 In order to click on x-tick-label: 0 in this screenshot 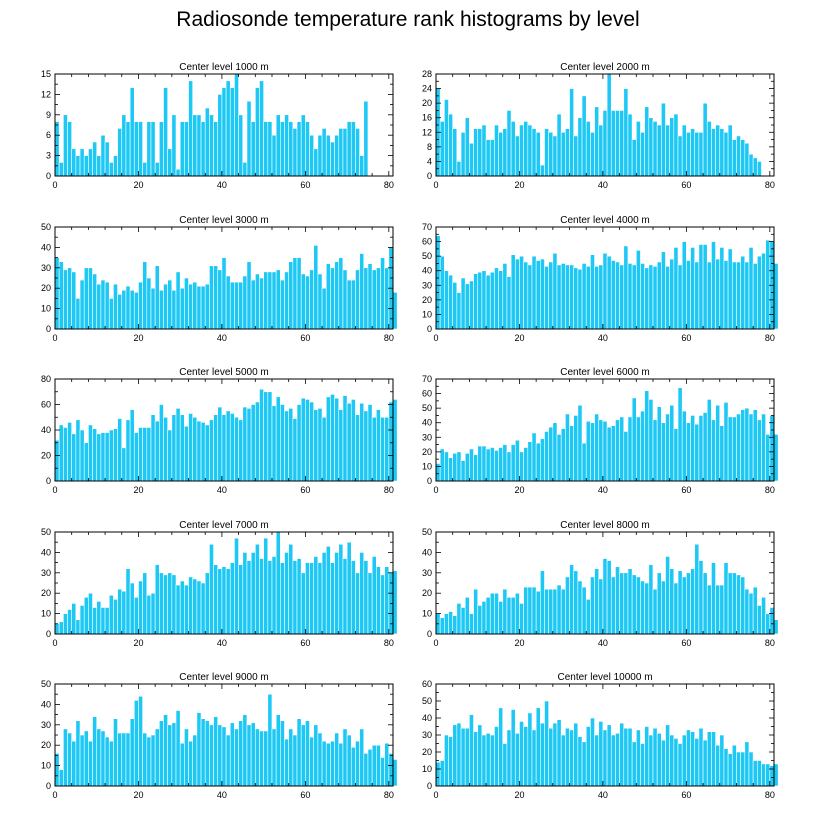, I will do `click(54, 185)`.